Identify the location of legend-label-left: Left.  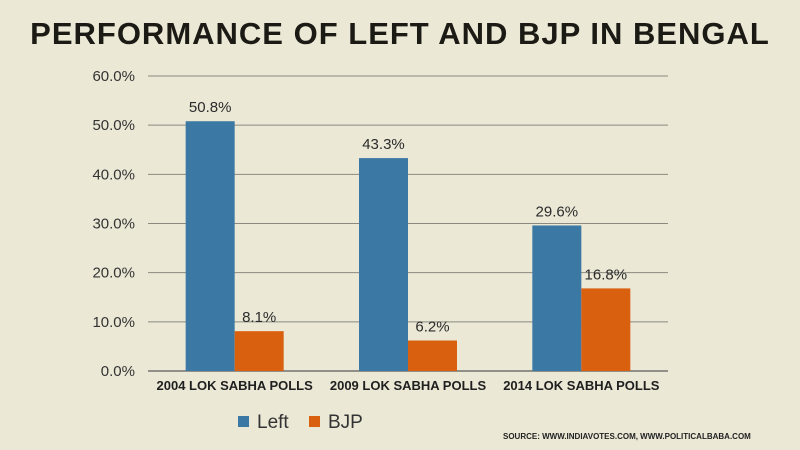
(273, 422).